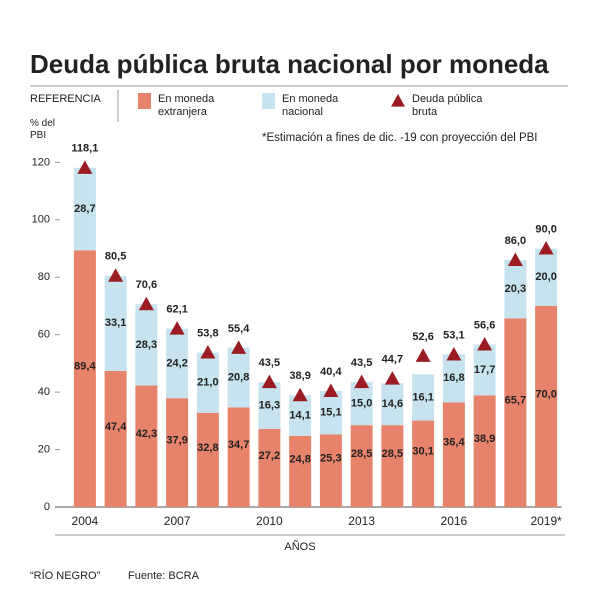  I want to click on x-axis-label: AÑOS, so click(299, 546).